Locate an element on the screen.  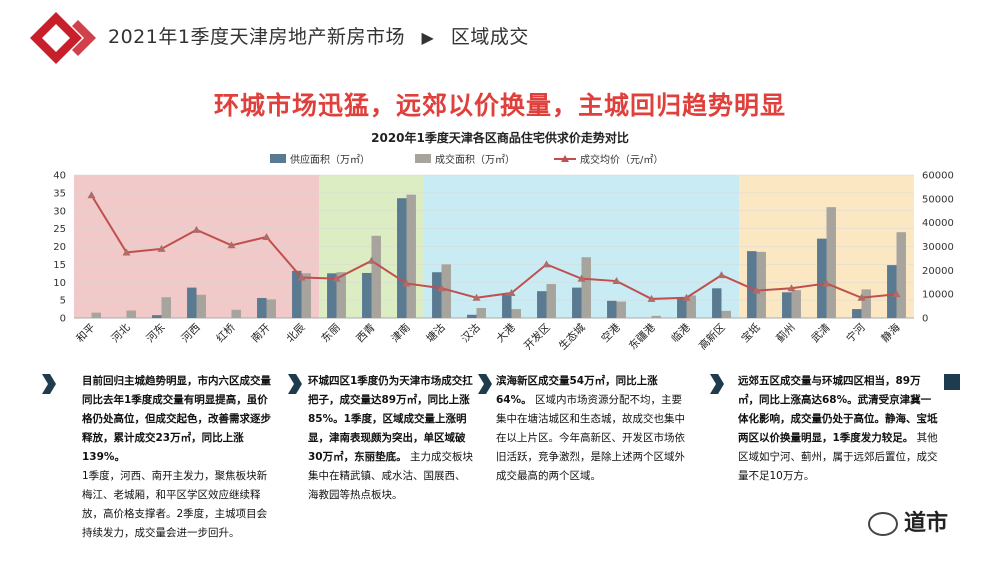
brand-watermark: 道市 is located at coordinates (908, 521).